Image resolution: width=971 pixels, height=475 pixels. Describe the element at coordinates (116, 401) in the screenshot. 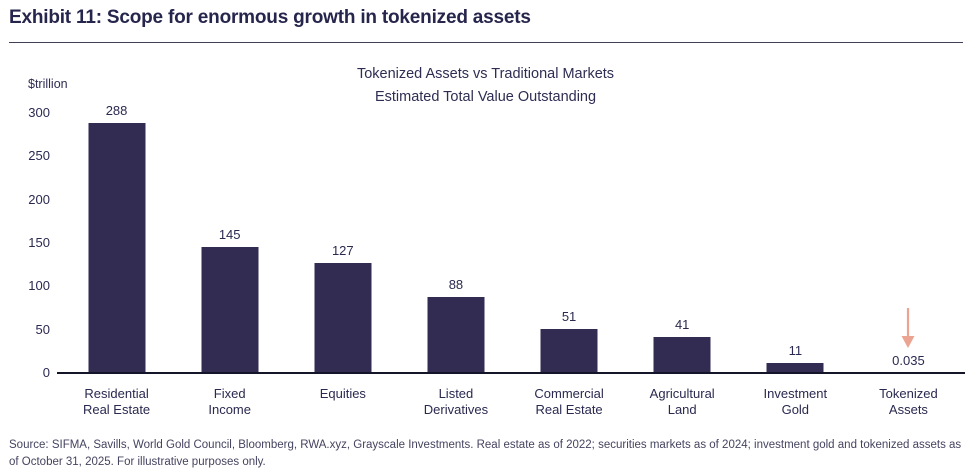

I see `x-axis-label-residential-real-estate: Residential Real Estate` at that location.